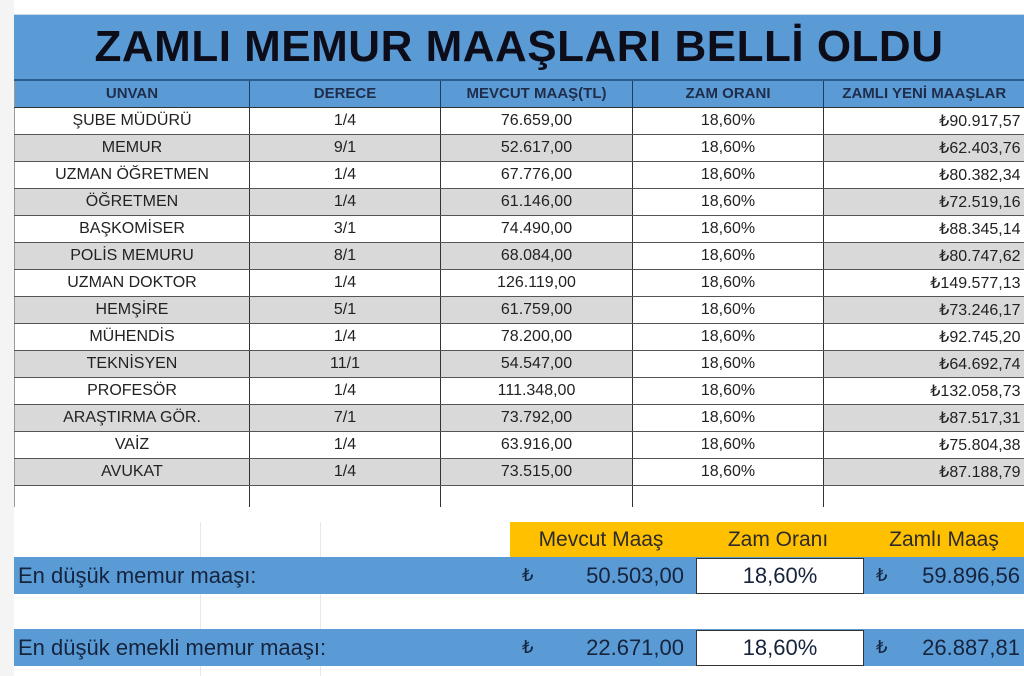  Describe the element at coordinates (923, 364) in the screenshot. I see `cell-yeni: ₺64.692,74` at that location.